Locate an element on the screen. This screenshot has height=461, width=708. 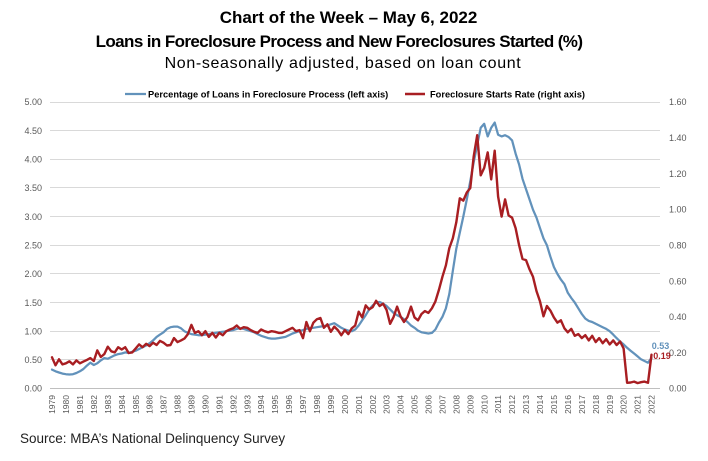
svg-text: 2018 is located at coordinates (596, 404).